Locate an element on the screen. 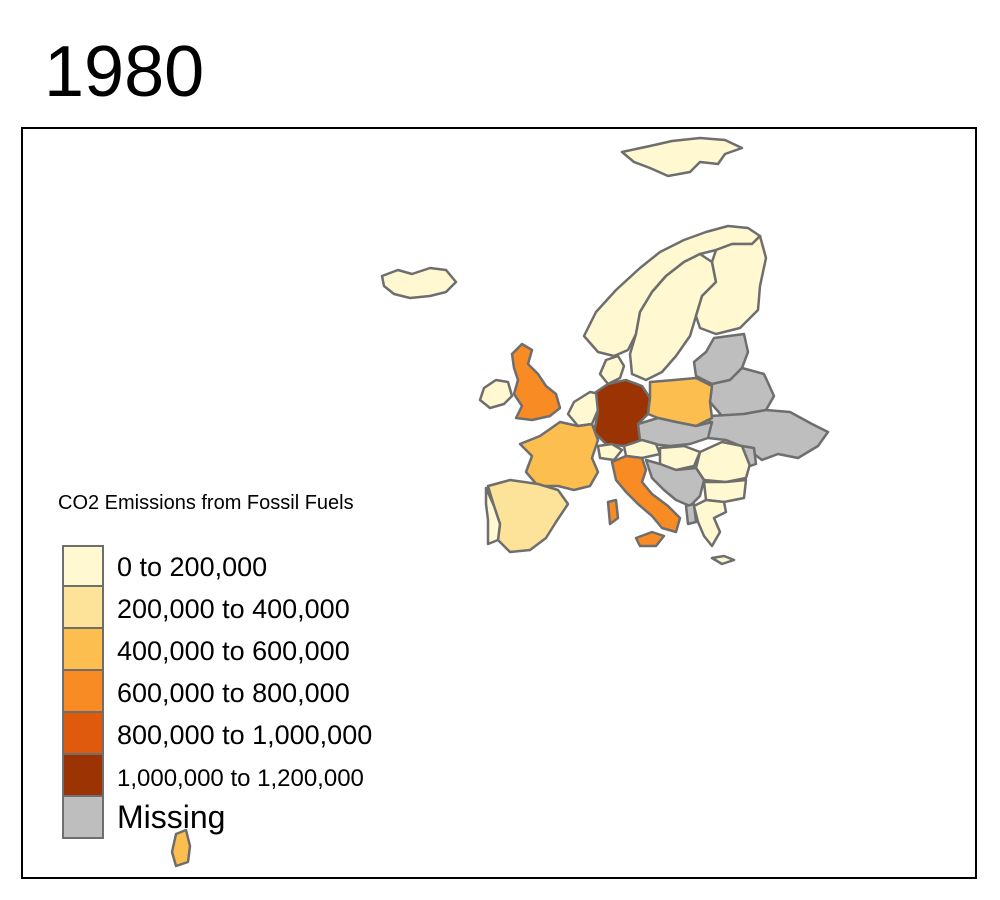 The image size is (1000, 900). country-italy is located at coordinates (646, 494).